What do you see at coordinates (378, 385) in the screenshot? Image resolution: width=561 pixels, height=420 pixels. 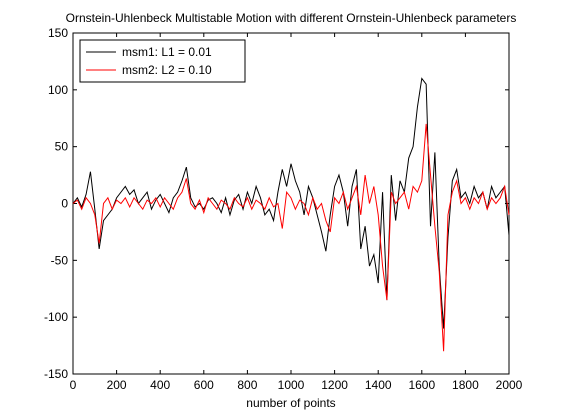 I see `x-tick-label: 1400` at bounding box center [378, 385].